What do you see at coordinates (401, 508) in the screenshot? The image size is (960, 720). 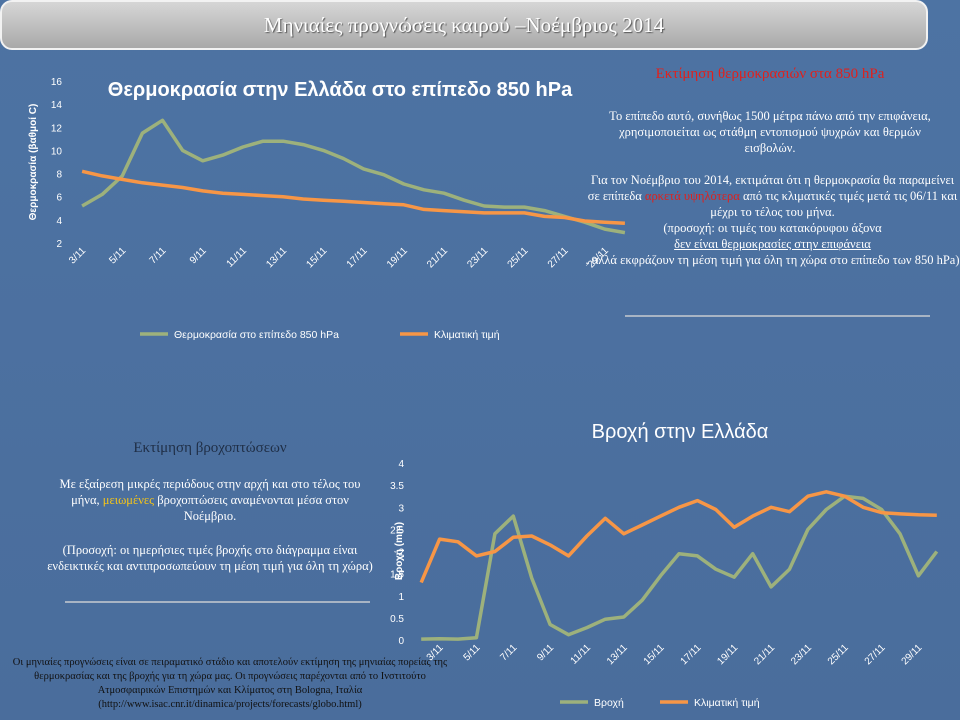 I see `y-tick-label: 3` at bounding box center [401, 508].